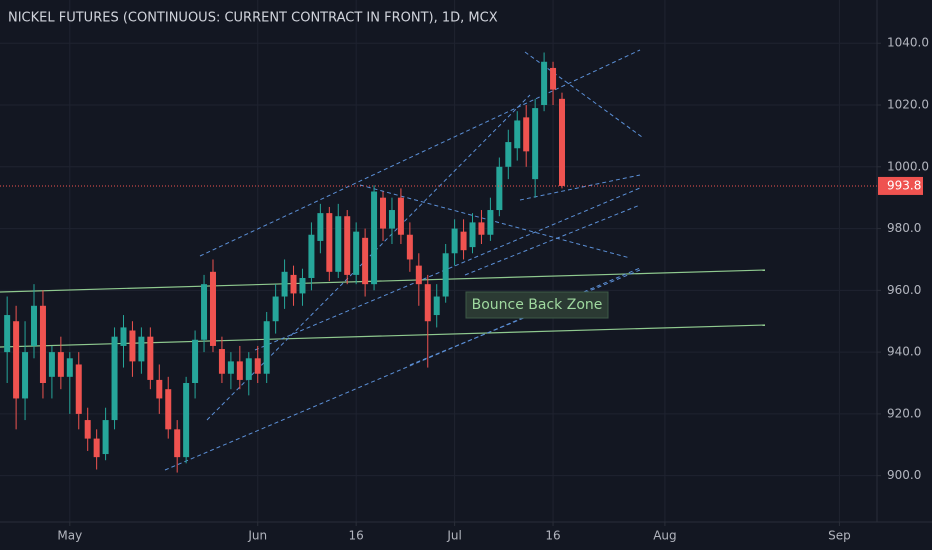 This screenshot has width=932, height=550. I want to click on y-tick-label: 1000.0, so click(908, 166).